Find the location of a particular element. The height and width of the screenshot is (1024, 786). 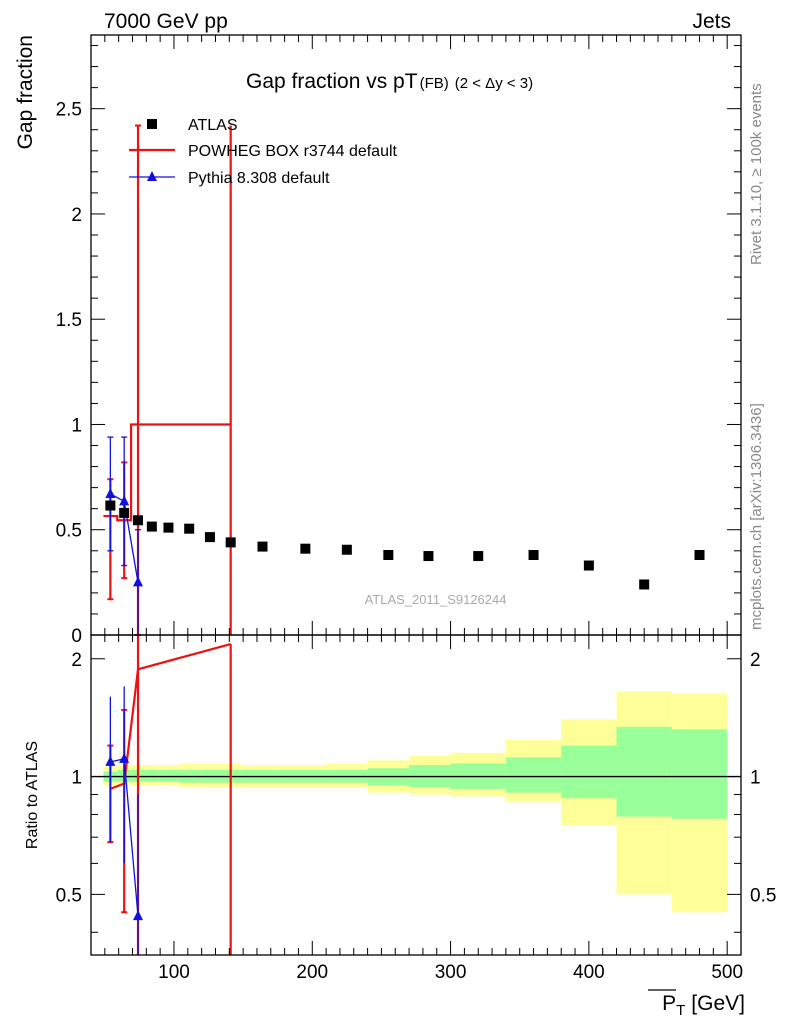

ratio-xtick-label: 300 is located at coordinates (451, 972).